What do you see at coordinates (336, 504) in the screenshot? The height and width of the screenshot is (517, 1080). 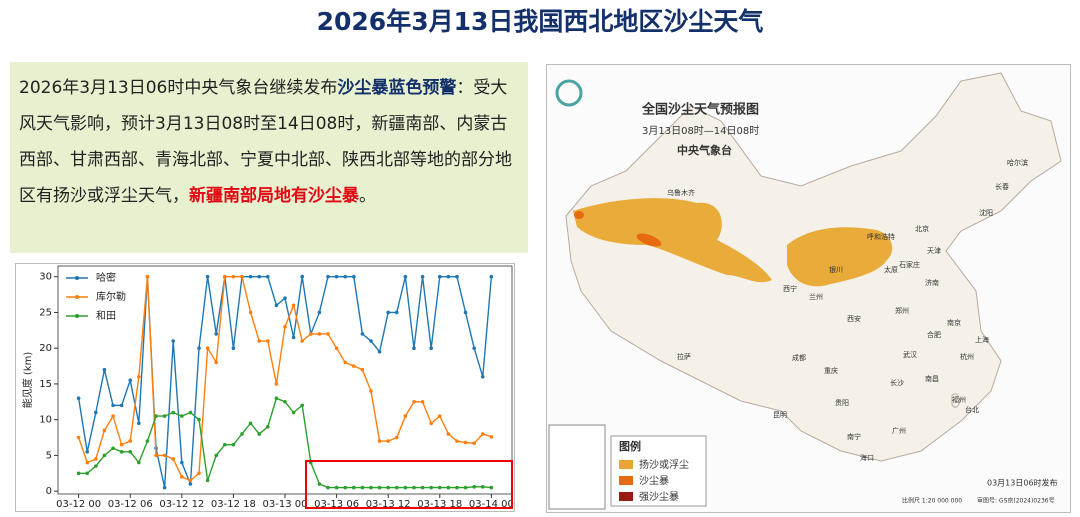 I see `x-tick-label: 03-13 06` at bounding box center [336, 504].